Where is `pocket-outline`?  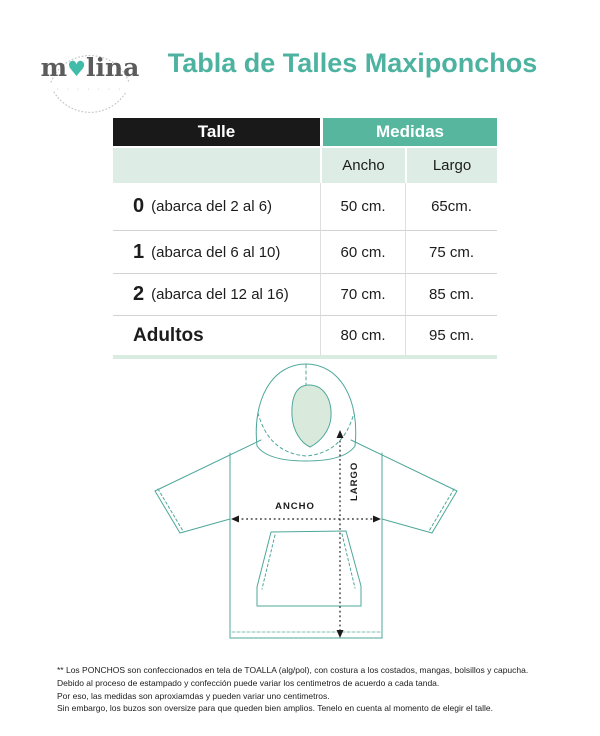
pocket-outline is located at coordinates (309, 568).